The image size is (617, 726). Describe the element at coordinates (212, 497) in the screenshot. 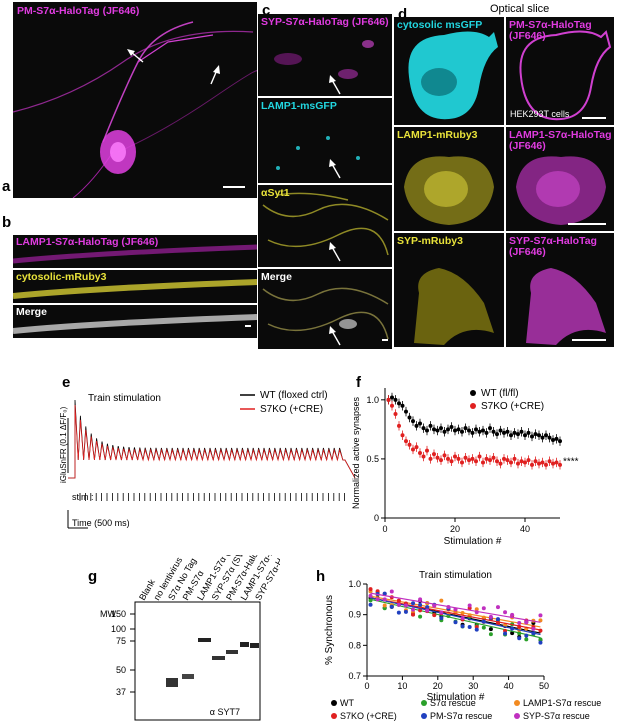

I see `stim-ticks` at that location.